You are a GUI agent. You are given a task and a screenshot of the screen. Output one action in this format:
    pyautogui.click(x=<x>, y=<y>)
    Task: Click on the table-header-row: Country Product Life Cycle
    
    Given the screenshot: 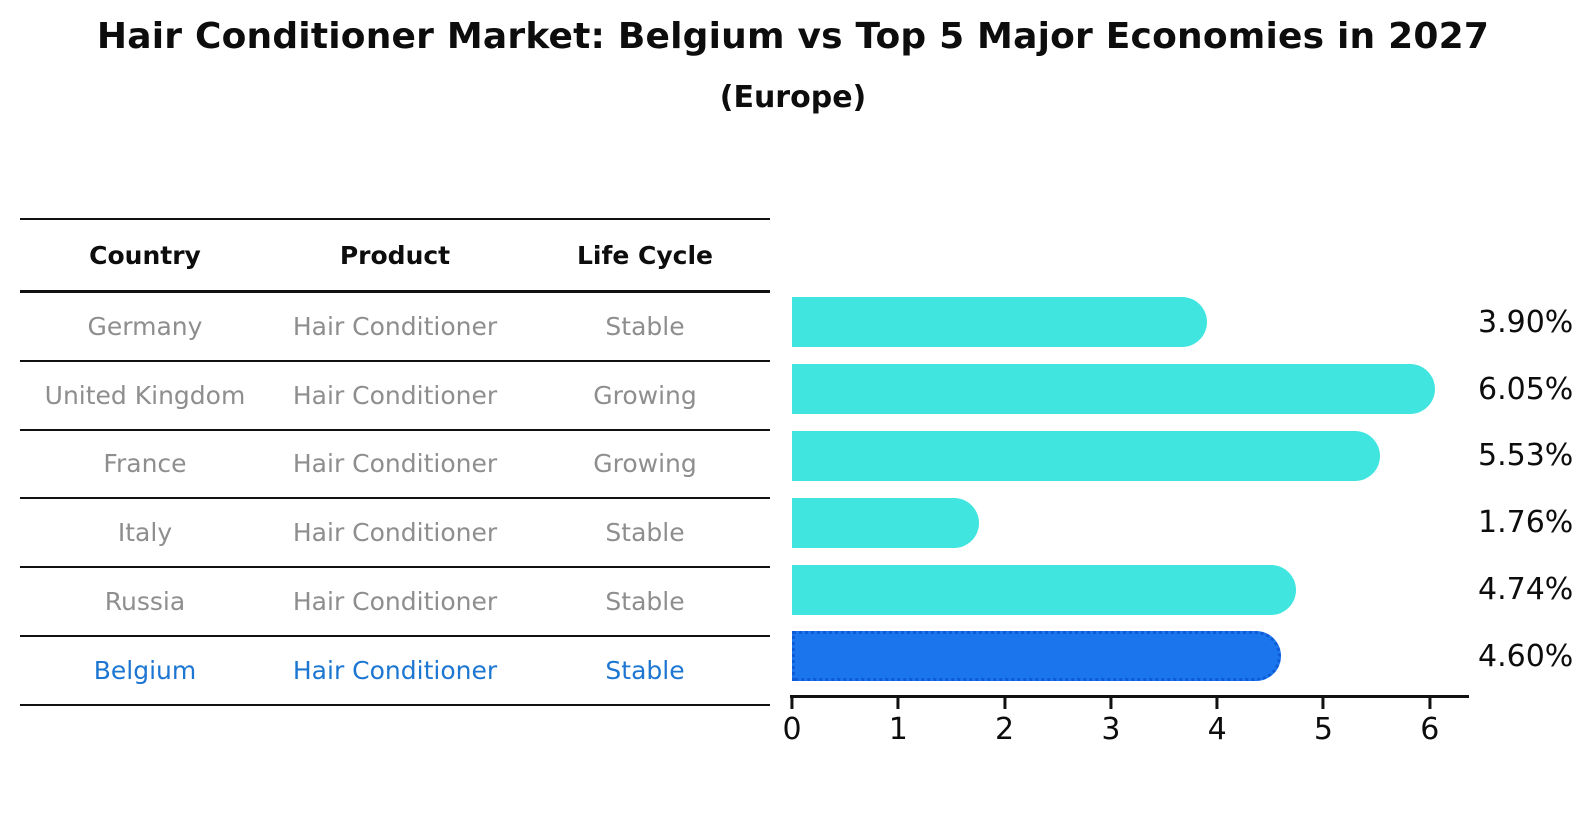 What is the action you would take?
    pyautogui.click(x=395, y=255)
    